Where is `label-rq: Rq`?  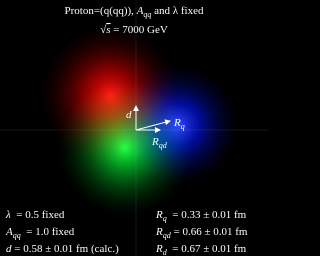
label-rq: Rq is located at coordinates (179, 124).